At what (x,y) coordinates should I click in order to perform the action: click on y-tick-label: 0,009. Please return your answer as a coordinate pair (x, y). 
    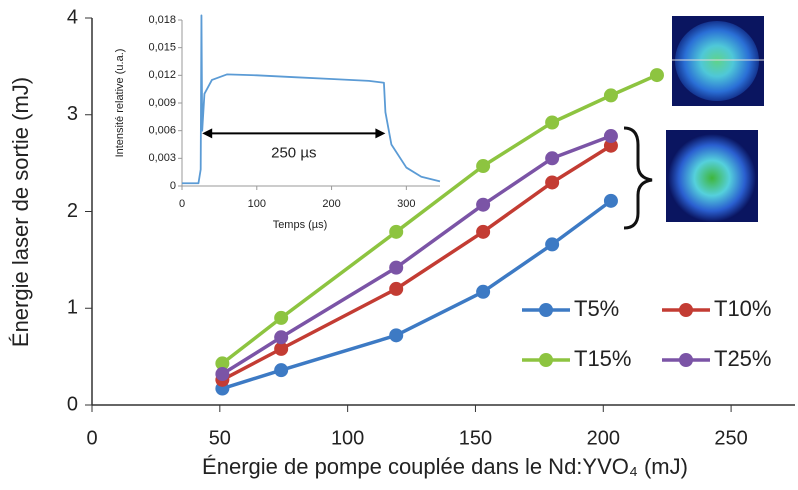
    Looking at the image, I should click on (162, 103).